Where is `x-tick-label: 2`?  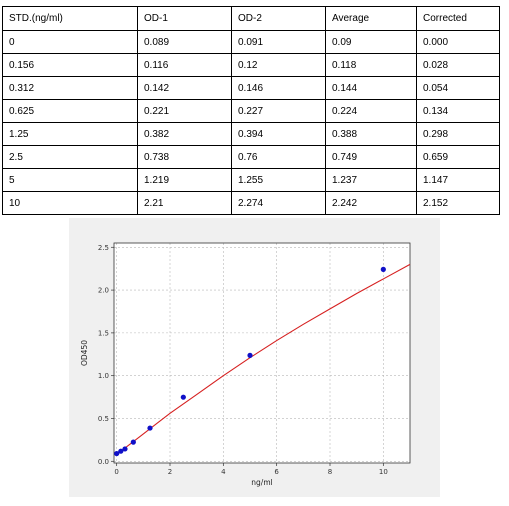 x-tick-label: 2 is located at coordinates (170, 472).